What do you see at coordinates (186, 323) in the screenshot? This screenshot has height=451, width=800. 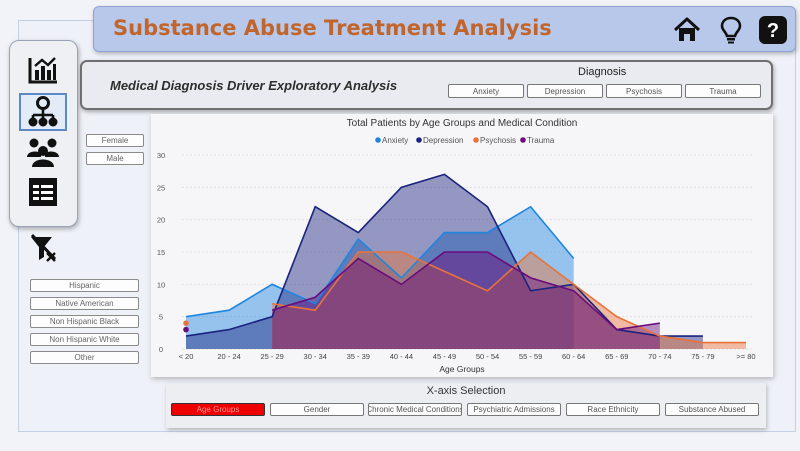 I see `data-point-psychosis` at bounding box center [186, 323].